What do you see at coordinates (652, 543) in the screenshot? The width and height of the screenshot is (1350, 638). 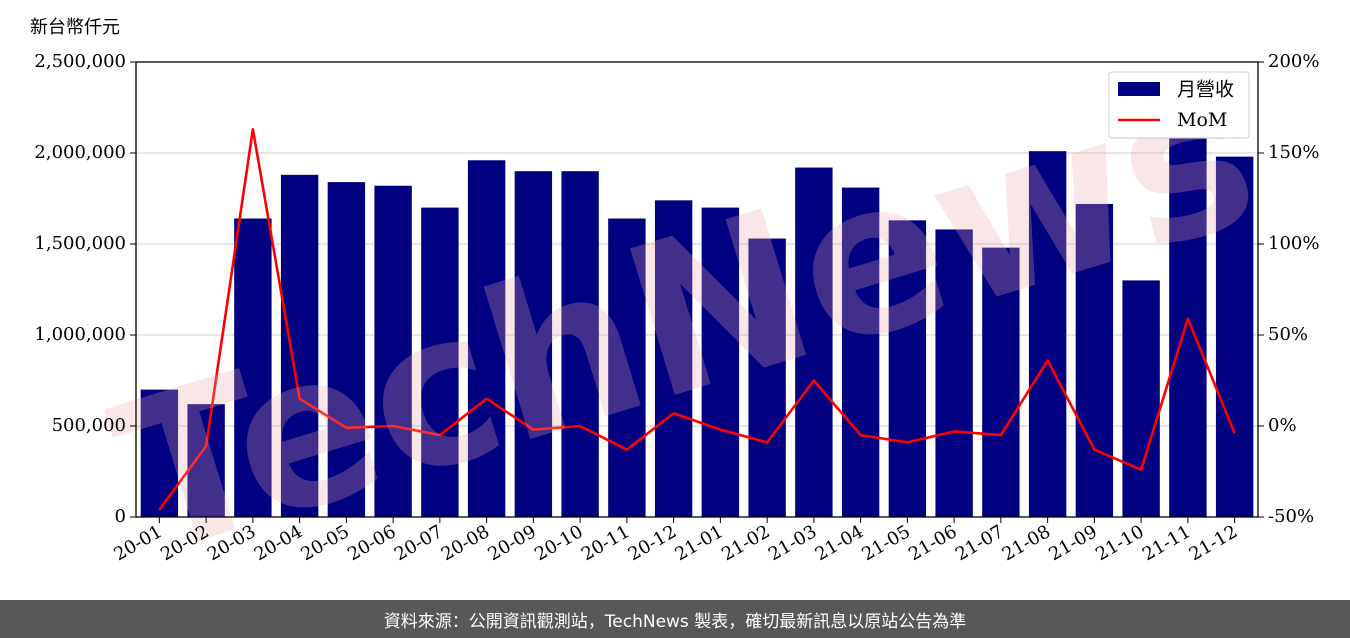 I see `x-tick-label: 20-12` at bounding box center [652, 543].